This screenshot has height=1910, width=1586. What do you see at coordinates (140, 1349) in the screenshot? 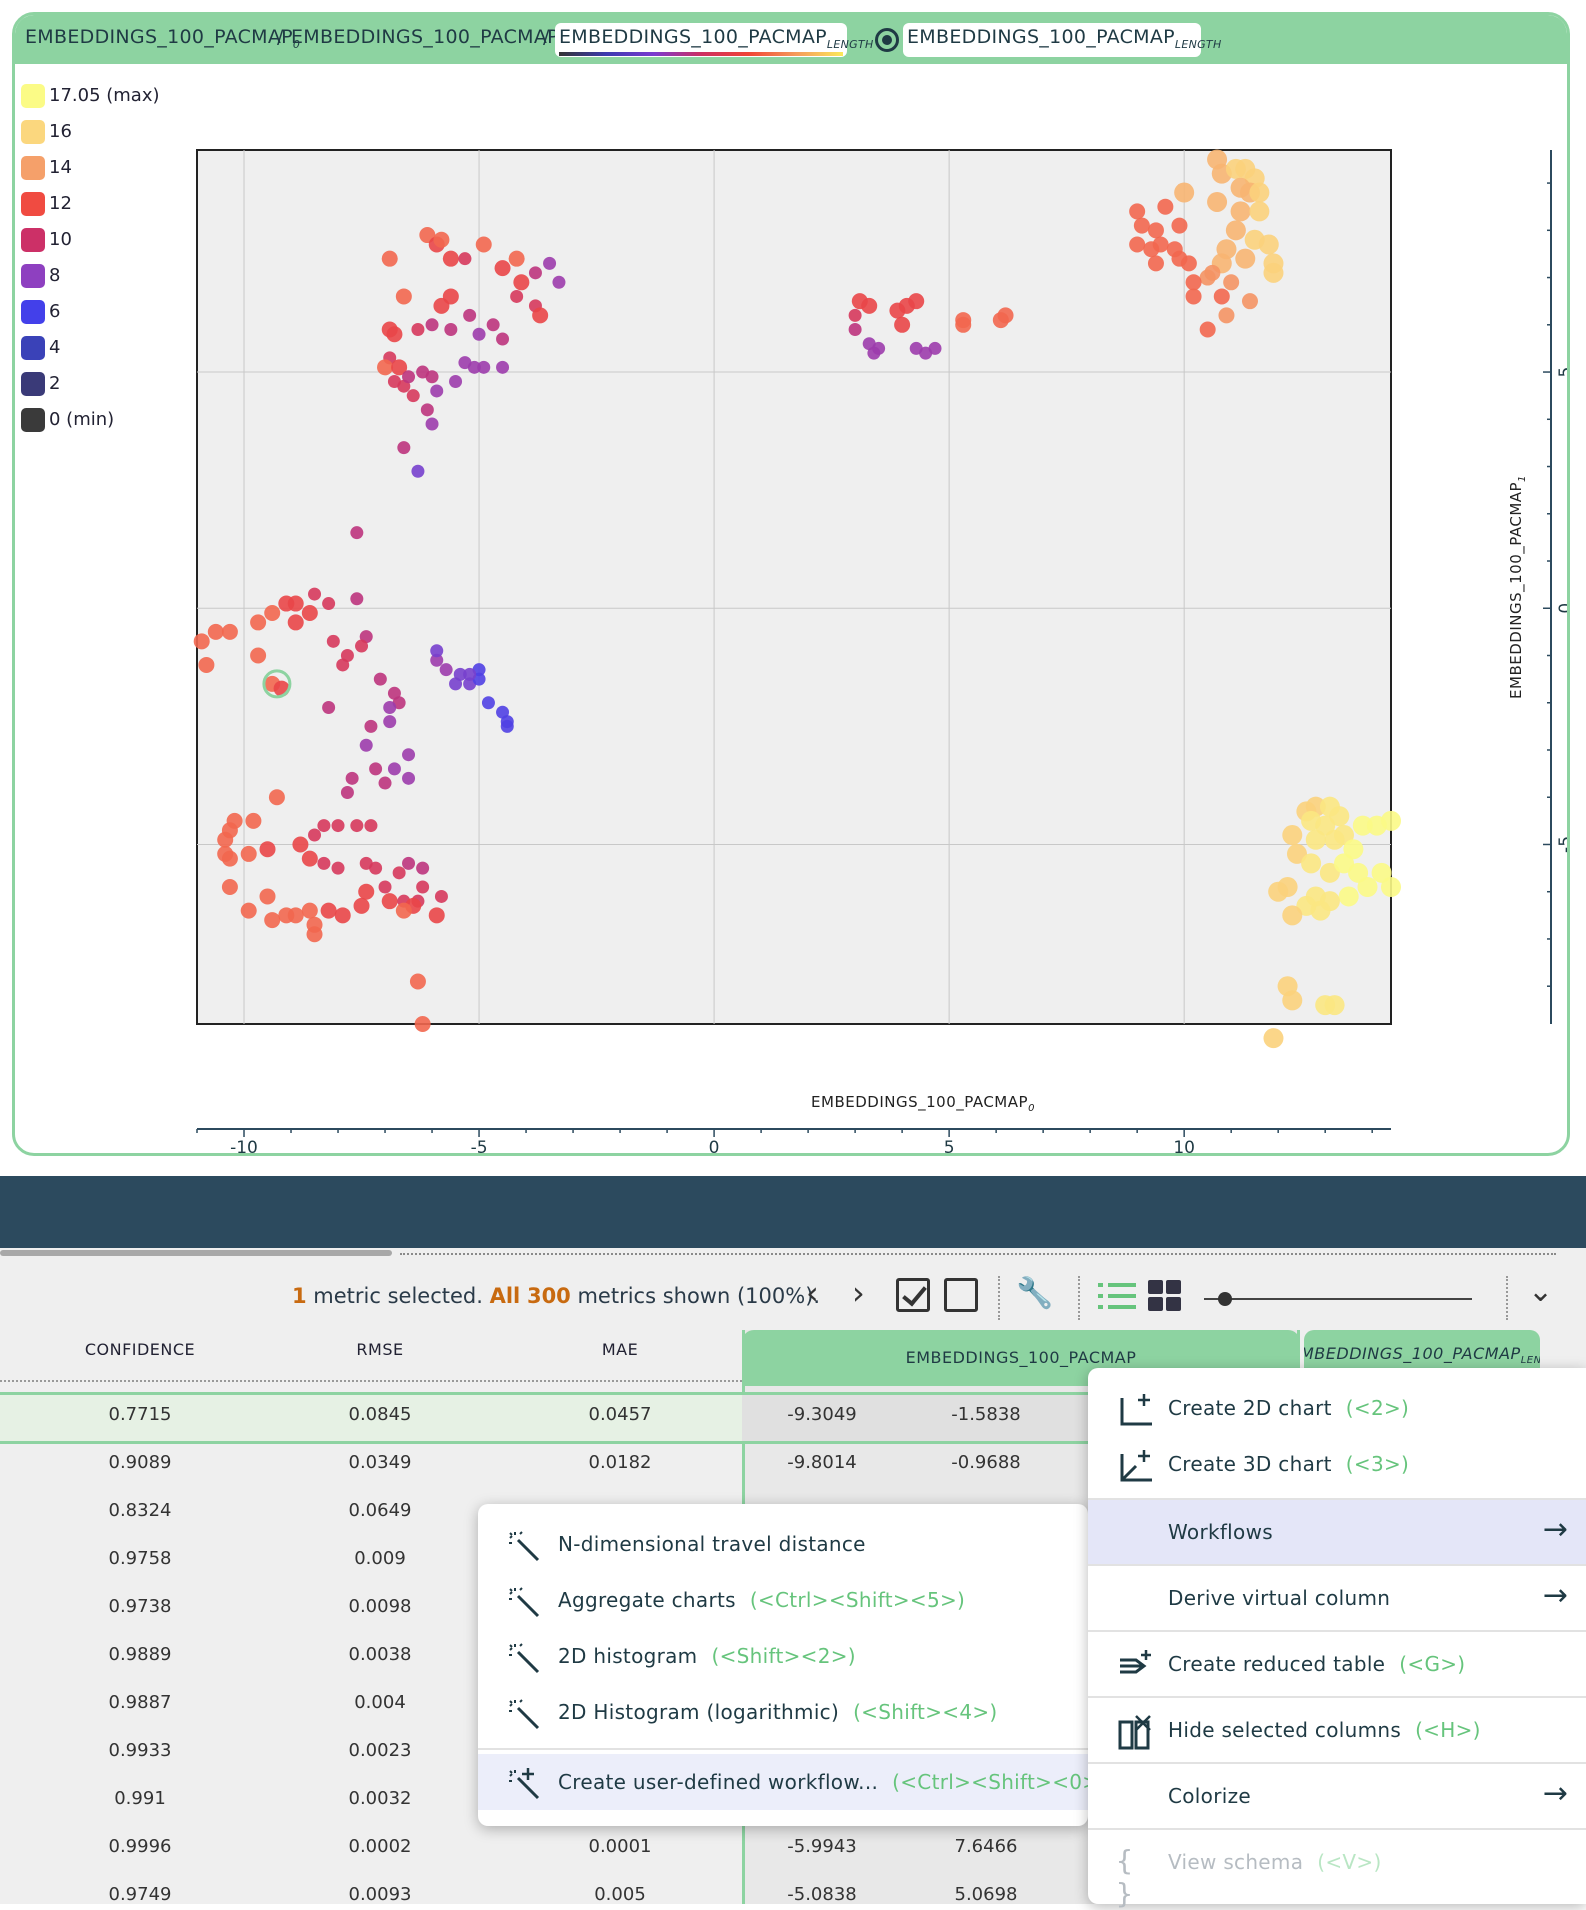
I see `column-header-confidence: CONFIDENCE` at bounding box center [140, 1349].